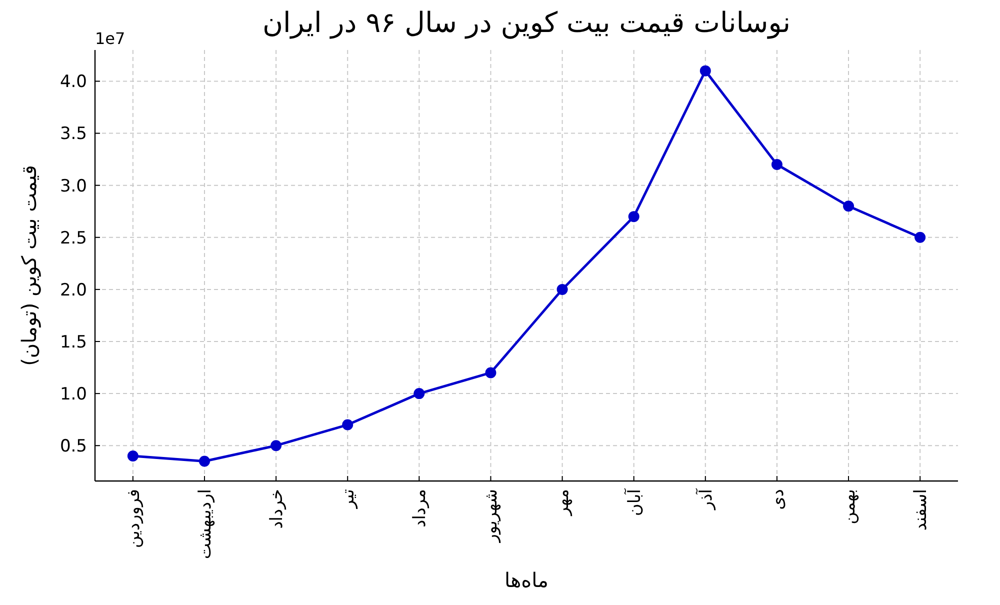  What do you see at coordinates (73, 394) in the screenshot?
I see `y-tick-label: 1.0` at bounding box center [73, 394].